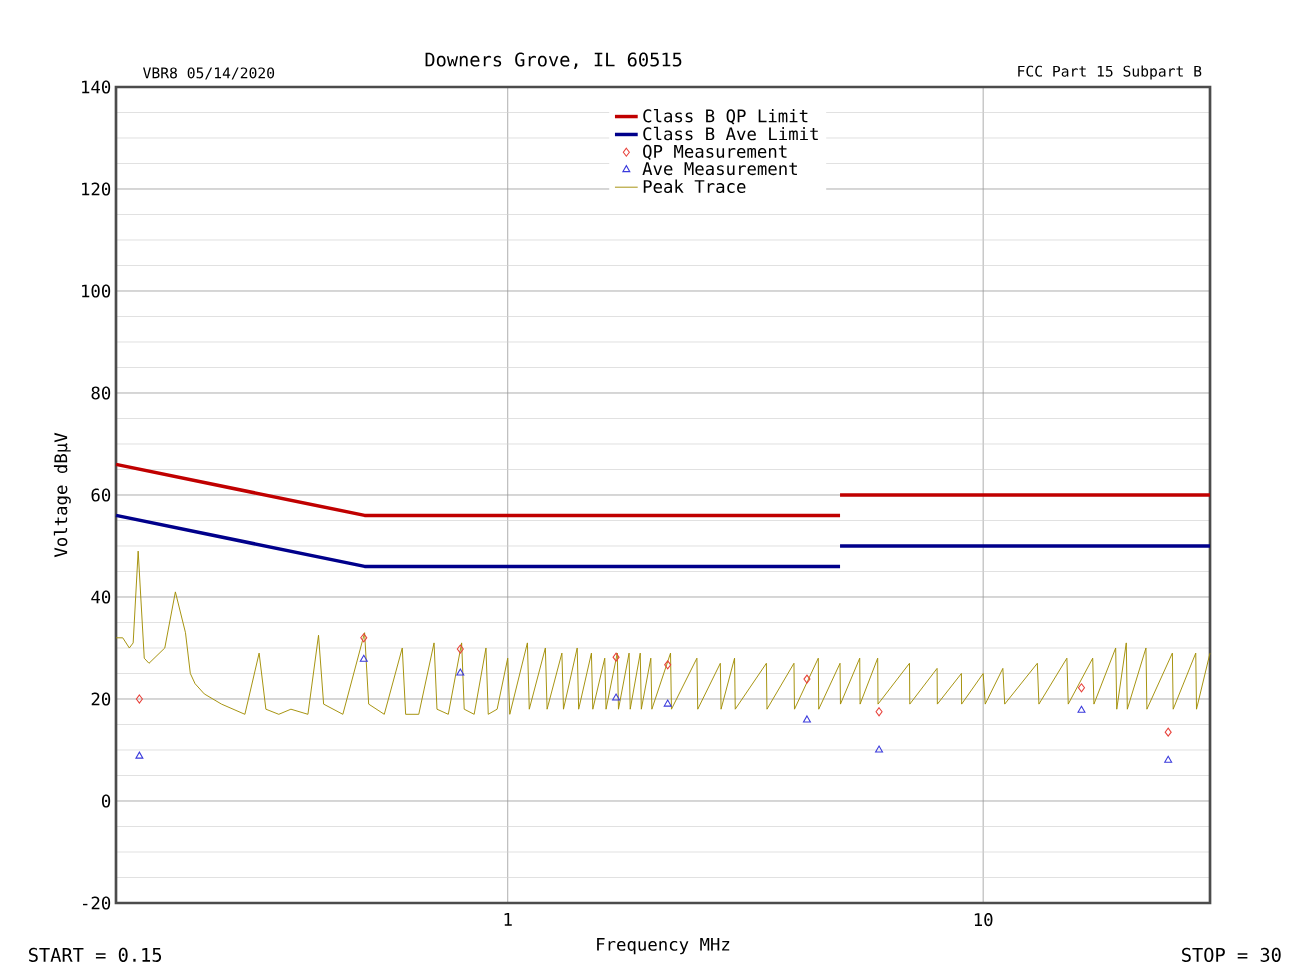  I want to click on legend-label: Class B Ave Limit, so click(730, 133).